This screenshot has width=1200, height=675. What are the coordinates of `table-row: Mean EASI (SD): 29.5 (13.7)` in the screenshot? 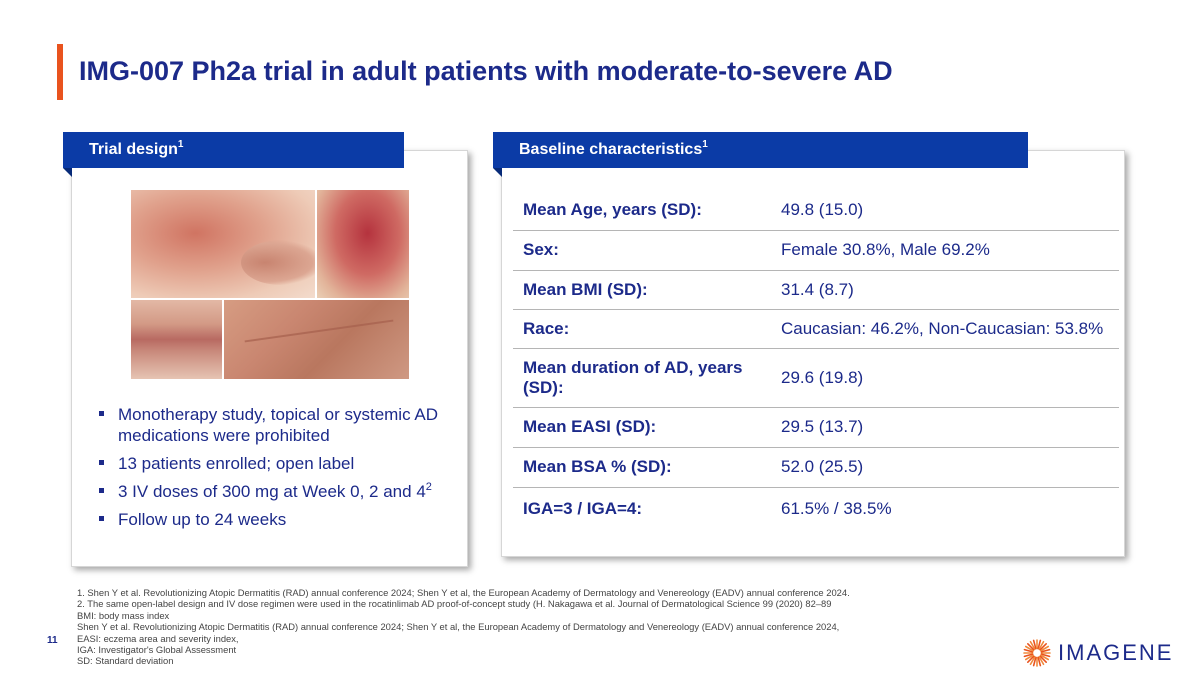 It's located at (816, 427).